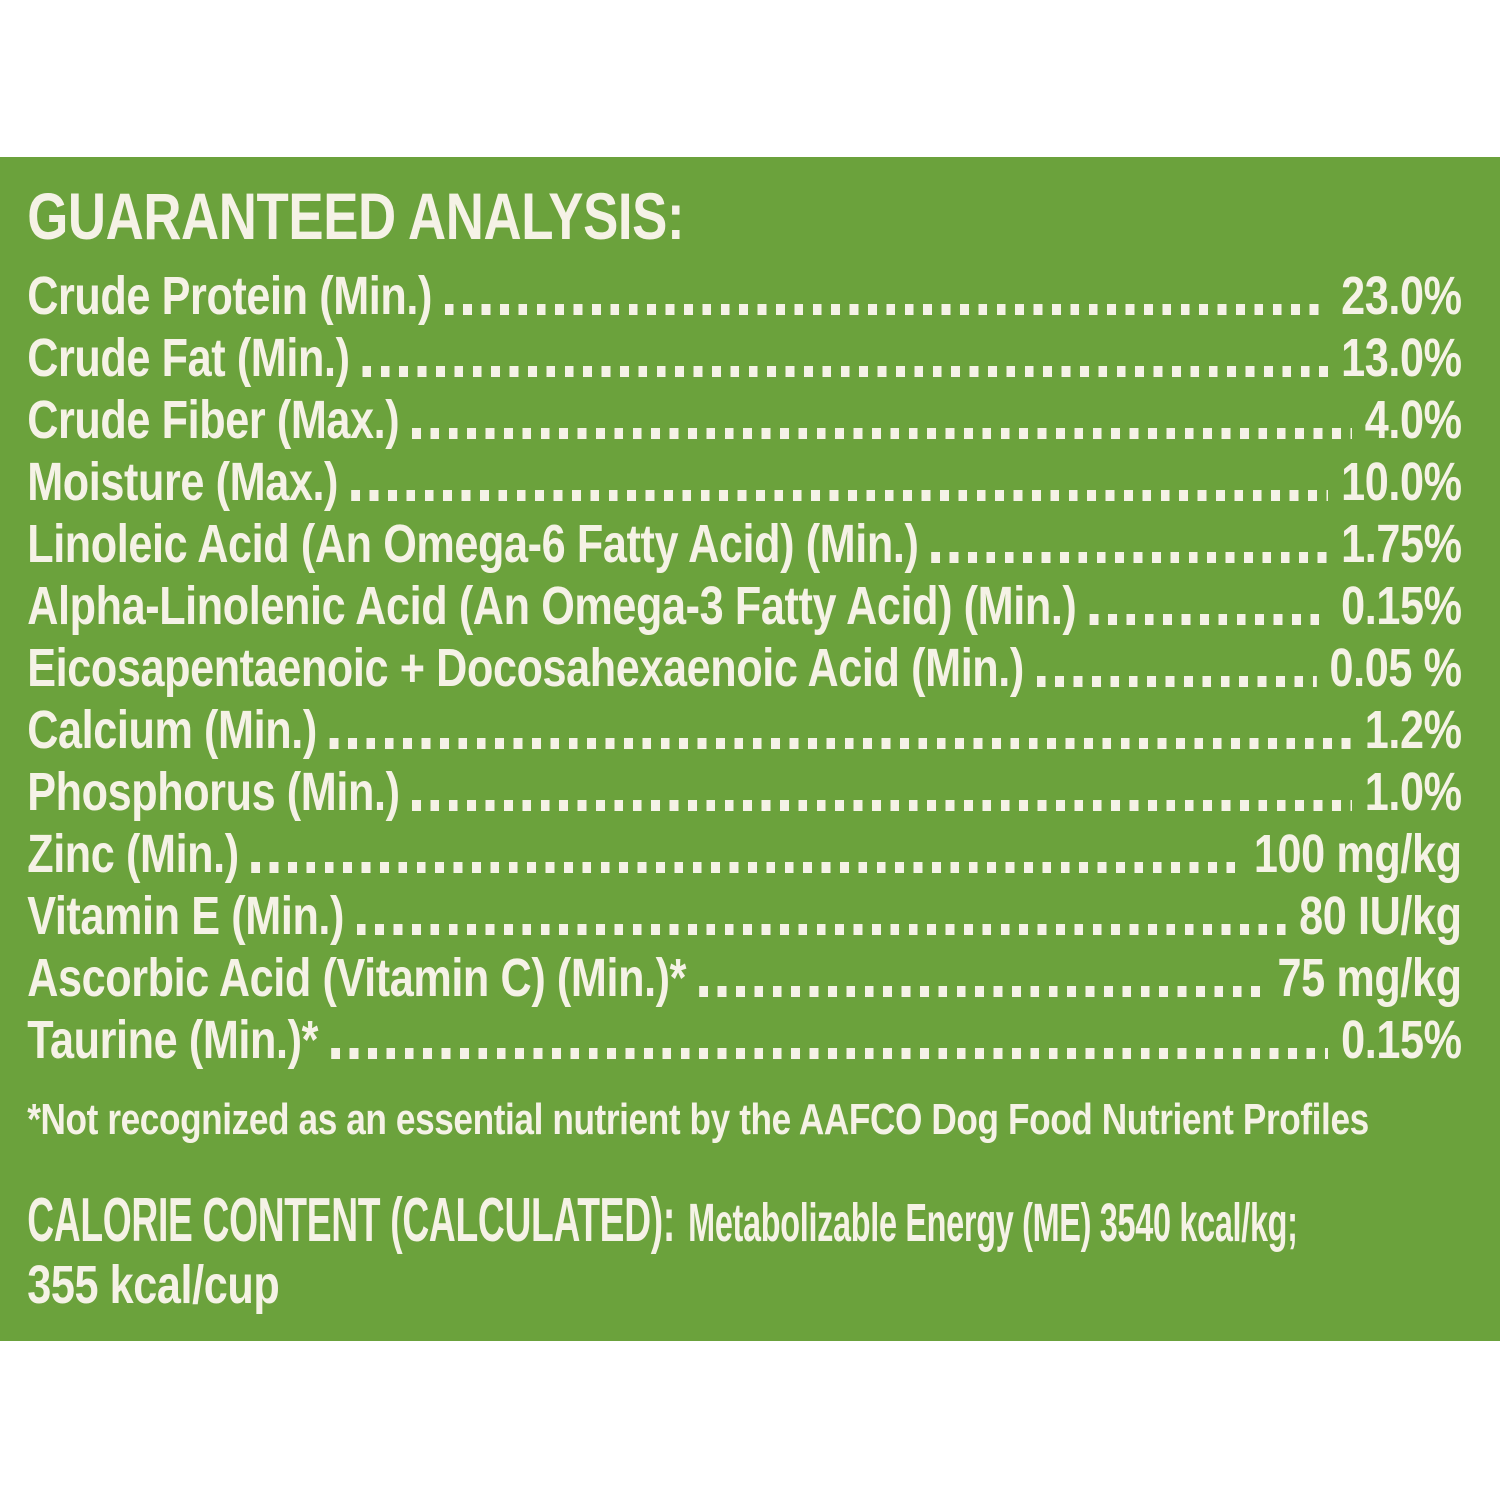 The height and width of the screenshot is (1500, 1500). Describe the element at coordinates (172, 730) in the screenshot. I see `nutrient-label: Calcium (Min.)` at that location.